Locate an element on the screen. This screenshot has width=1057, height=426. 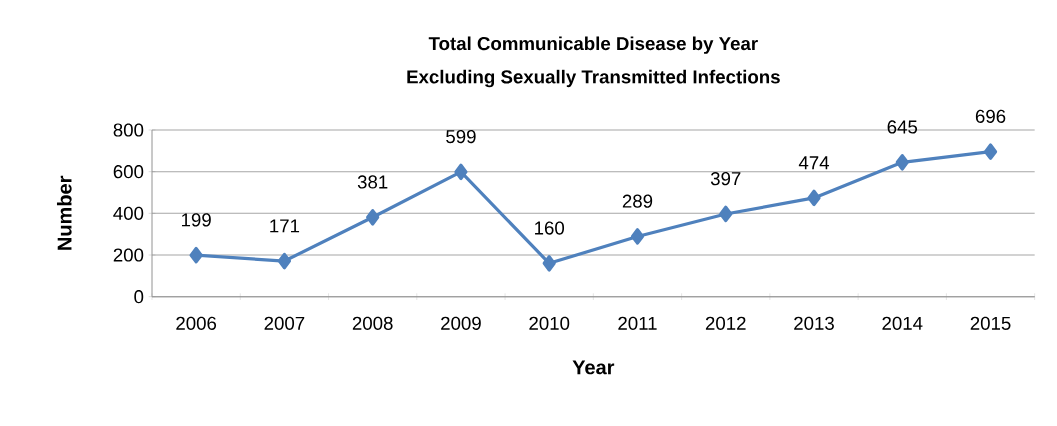
x-axis-title: Year is located at coordinates (593, 367).